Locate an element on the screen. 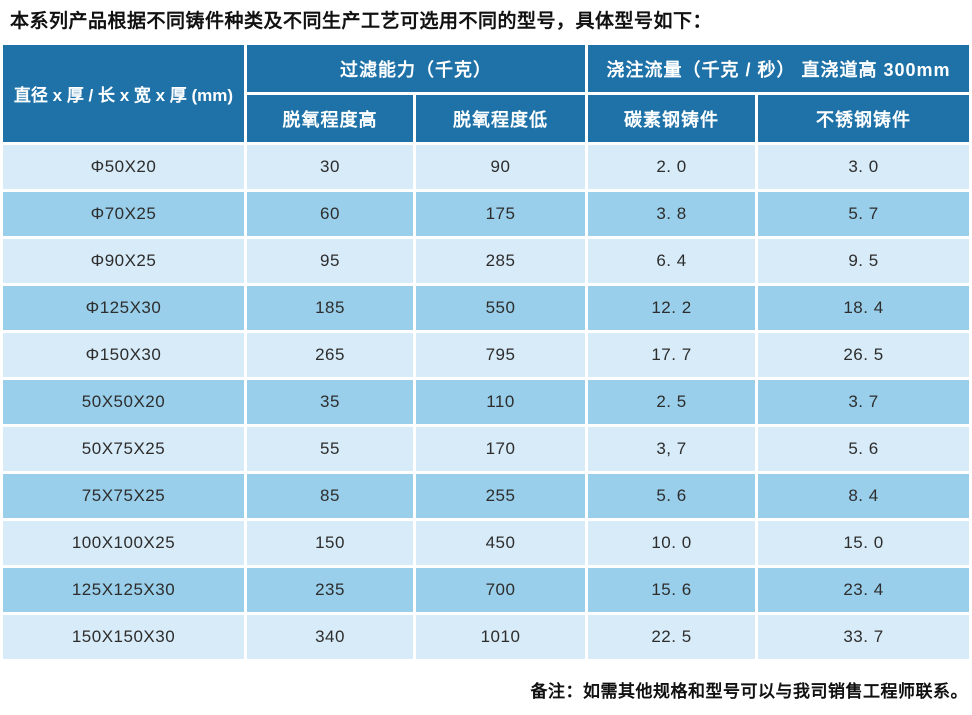 The image size is (972, 715). table-row: 100X100X25 150 450 10. 0 15. 0 is located at coordinates (486, 543).